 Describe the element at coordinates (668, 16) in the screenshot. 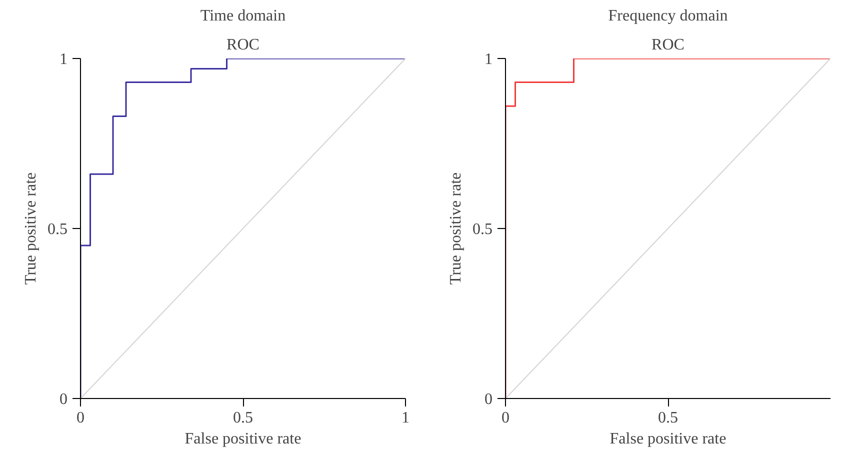

I see `chart-title: Frequency domain` at that location.